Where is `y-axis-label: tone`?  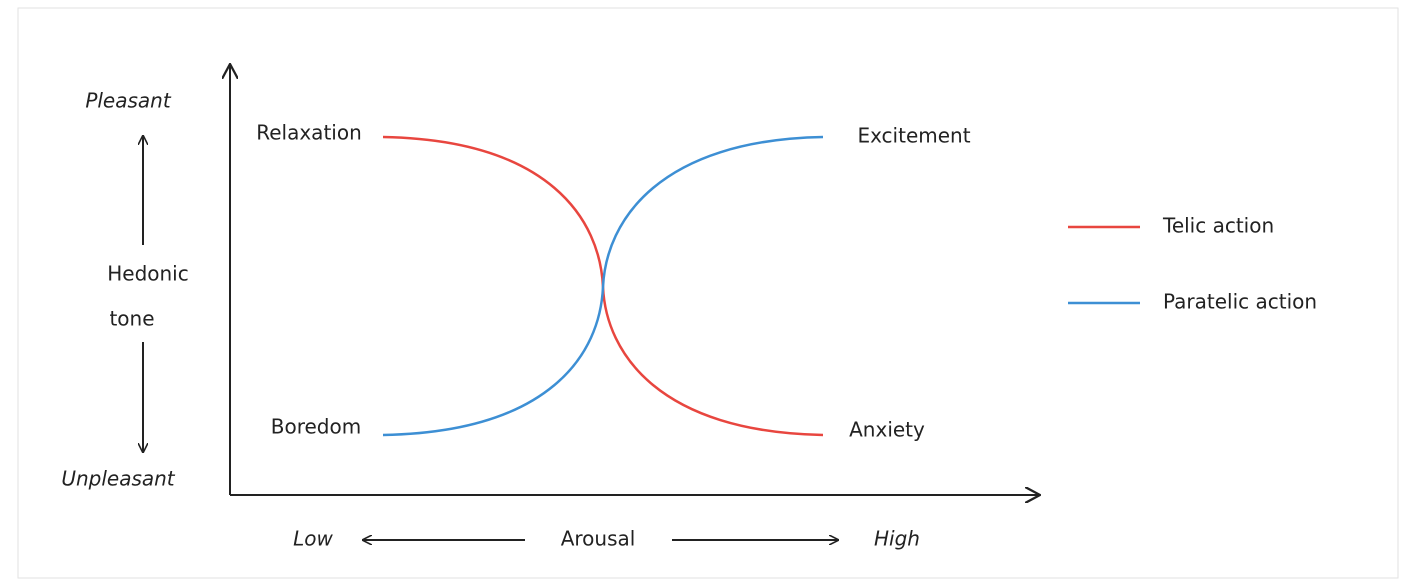
y-axis-label: tone is located at coordinates (131, 319).